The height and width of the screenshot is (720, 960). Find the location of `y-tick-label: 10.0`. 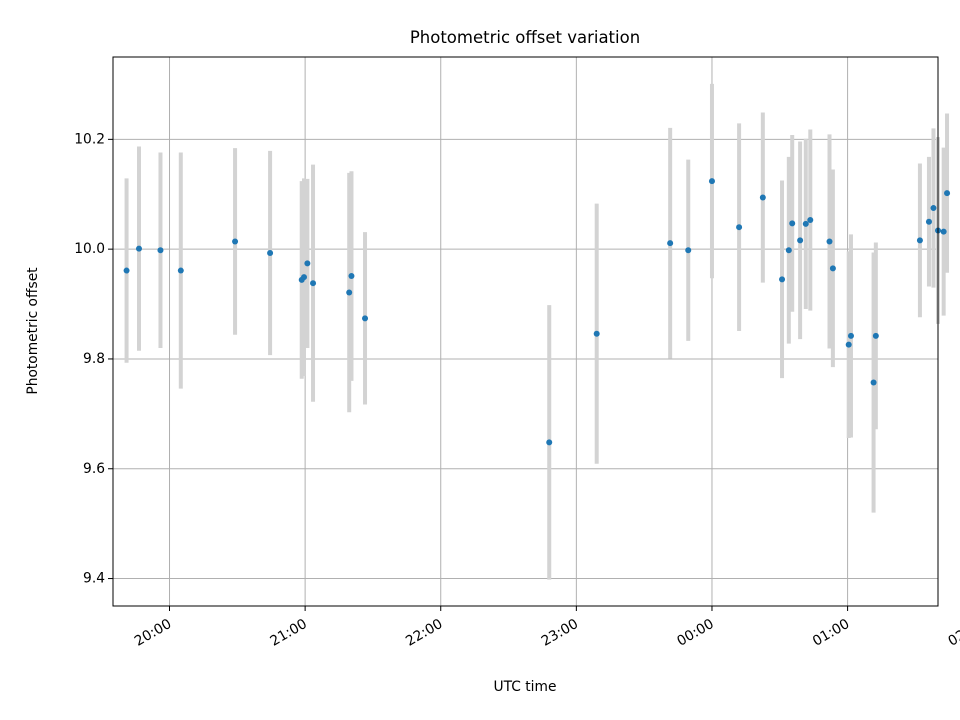

y-tick-label: 10.0 is located at coordinates (89, 249).